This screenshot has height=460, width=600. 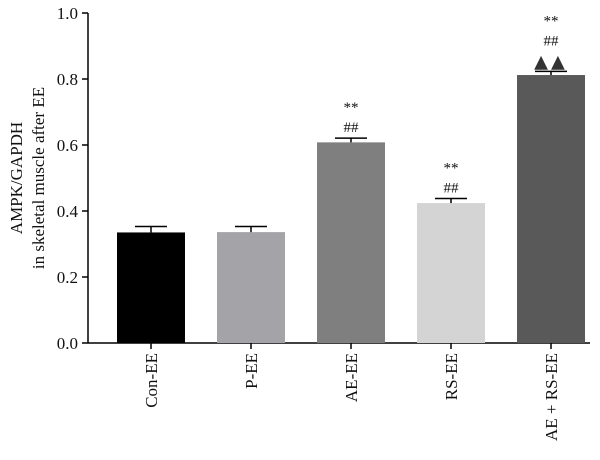 I want to click on y-axis-label-line-1: AMPK/GAPDH, so click(x=16, y=178).